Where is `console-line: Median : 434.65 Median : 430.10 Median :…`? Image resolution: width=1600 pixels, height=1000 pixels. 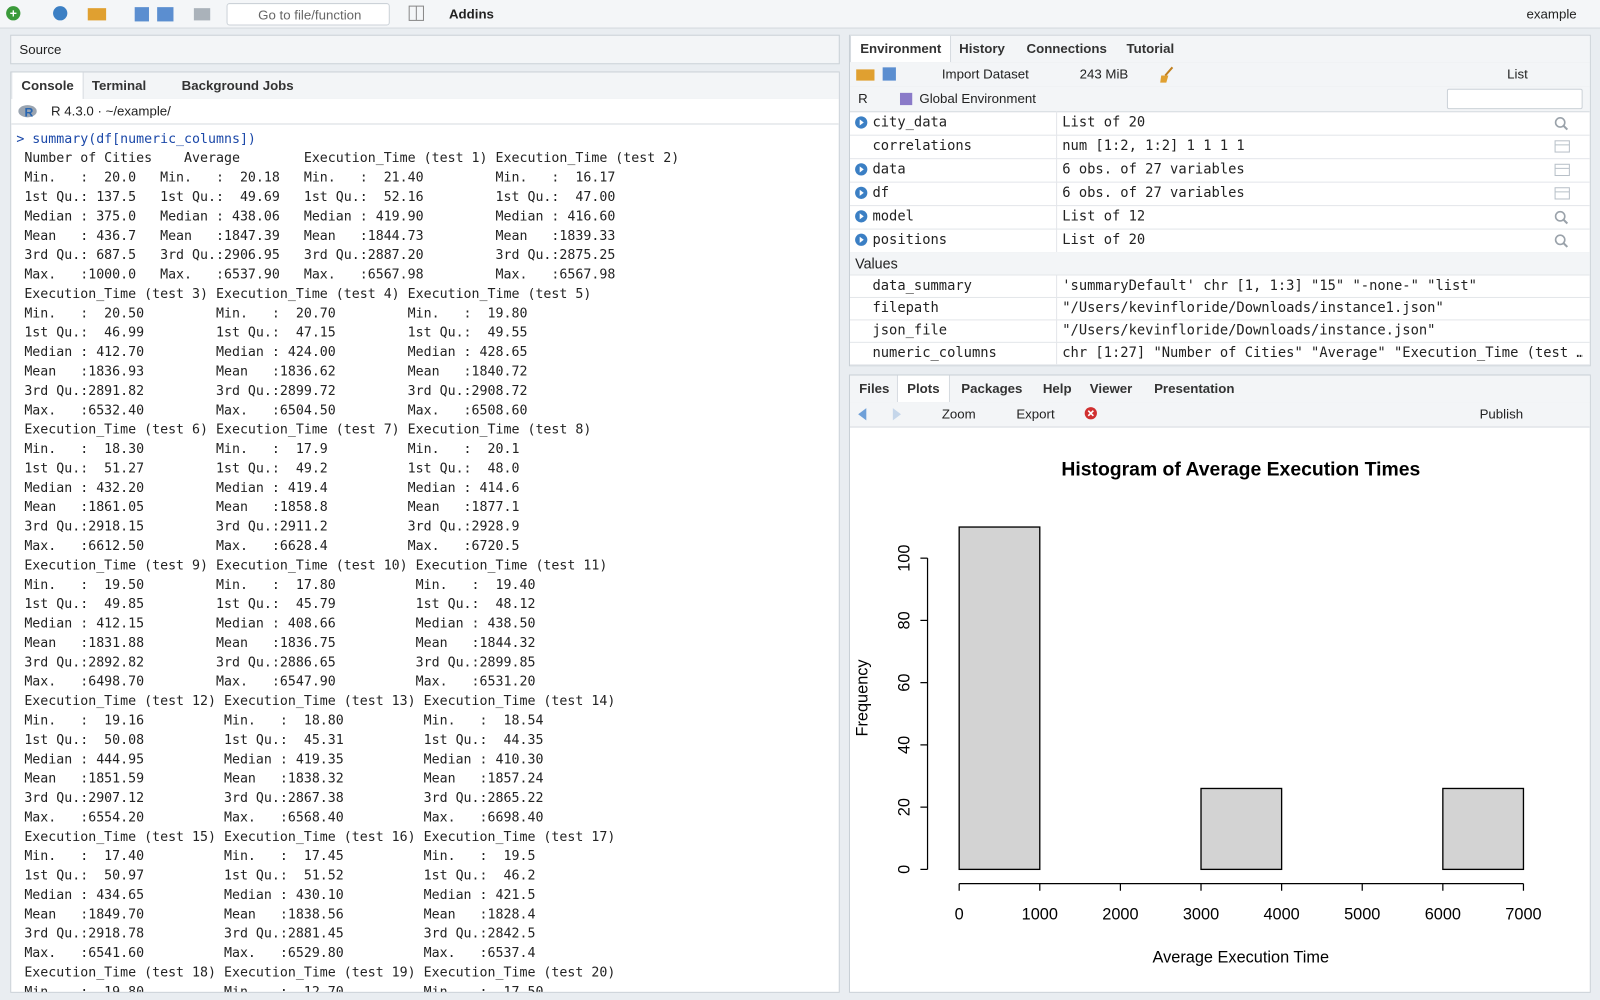 console-line: Median : 434.65 Median : 430.10 Median :… is located at coordinates (276, 895).